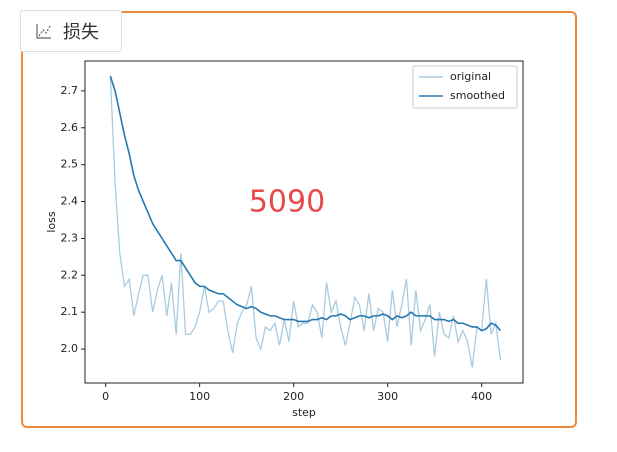  Describe the element at coordinates (70, 237) in the screenshot. I see `y-tick-label: 2.3` at that location.